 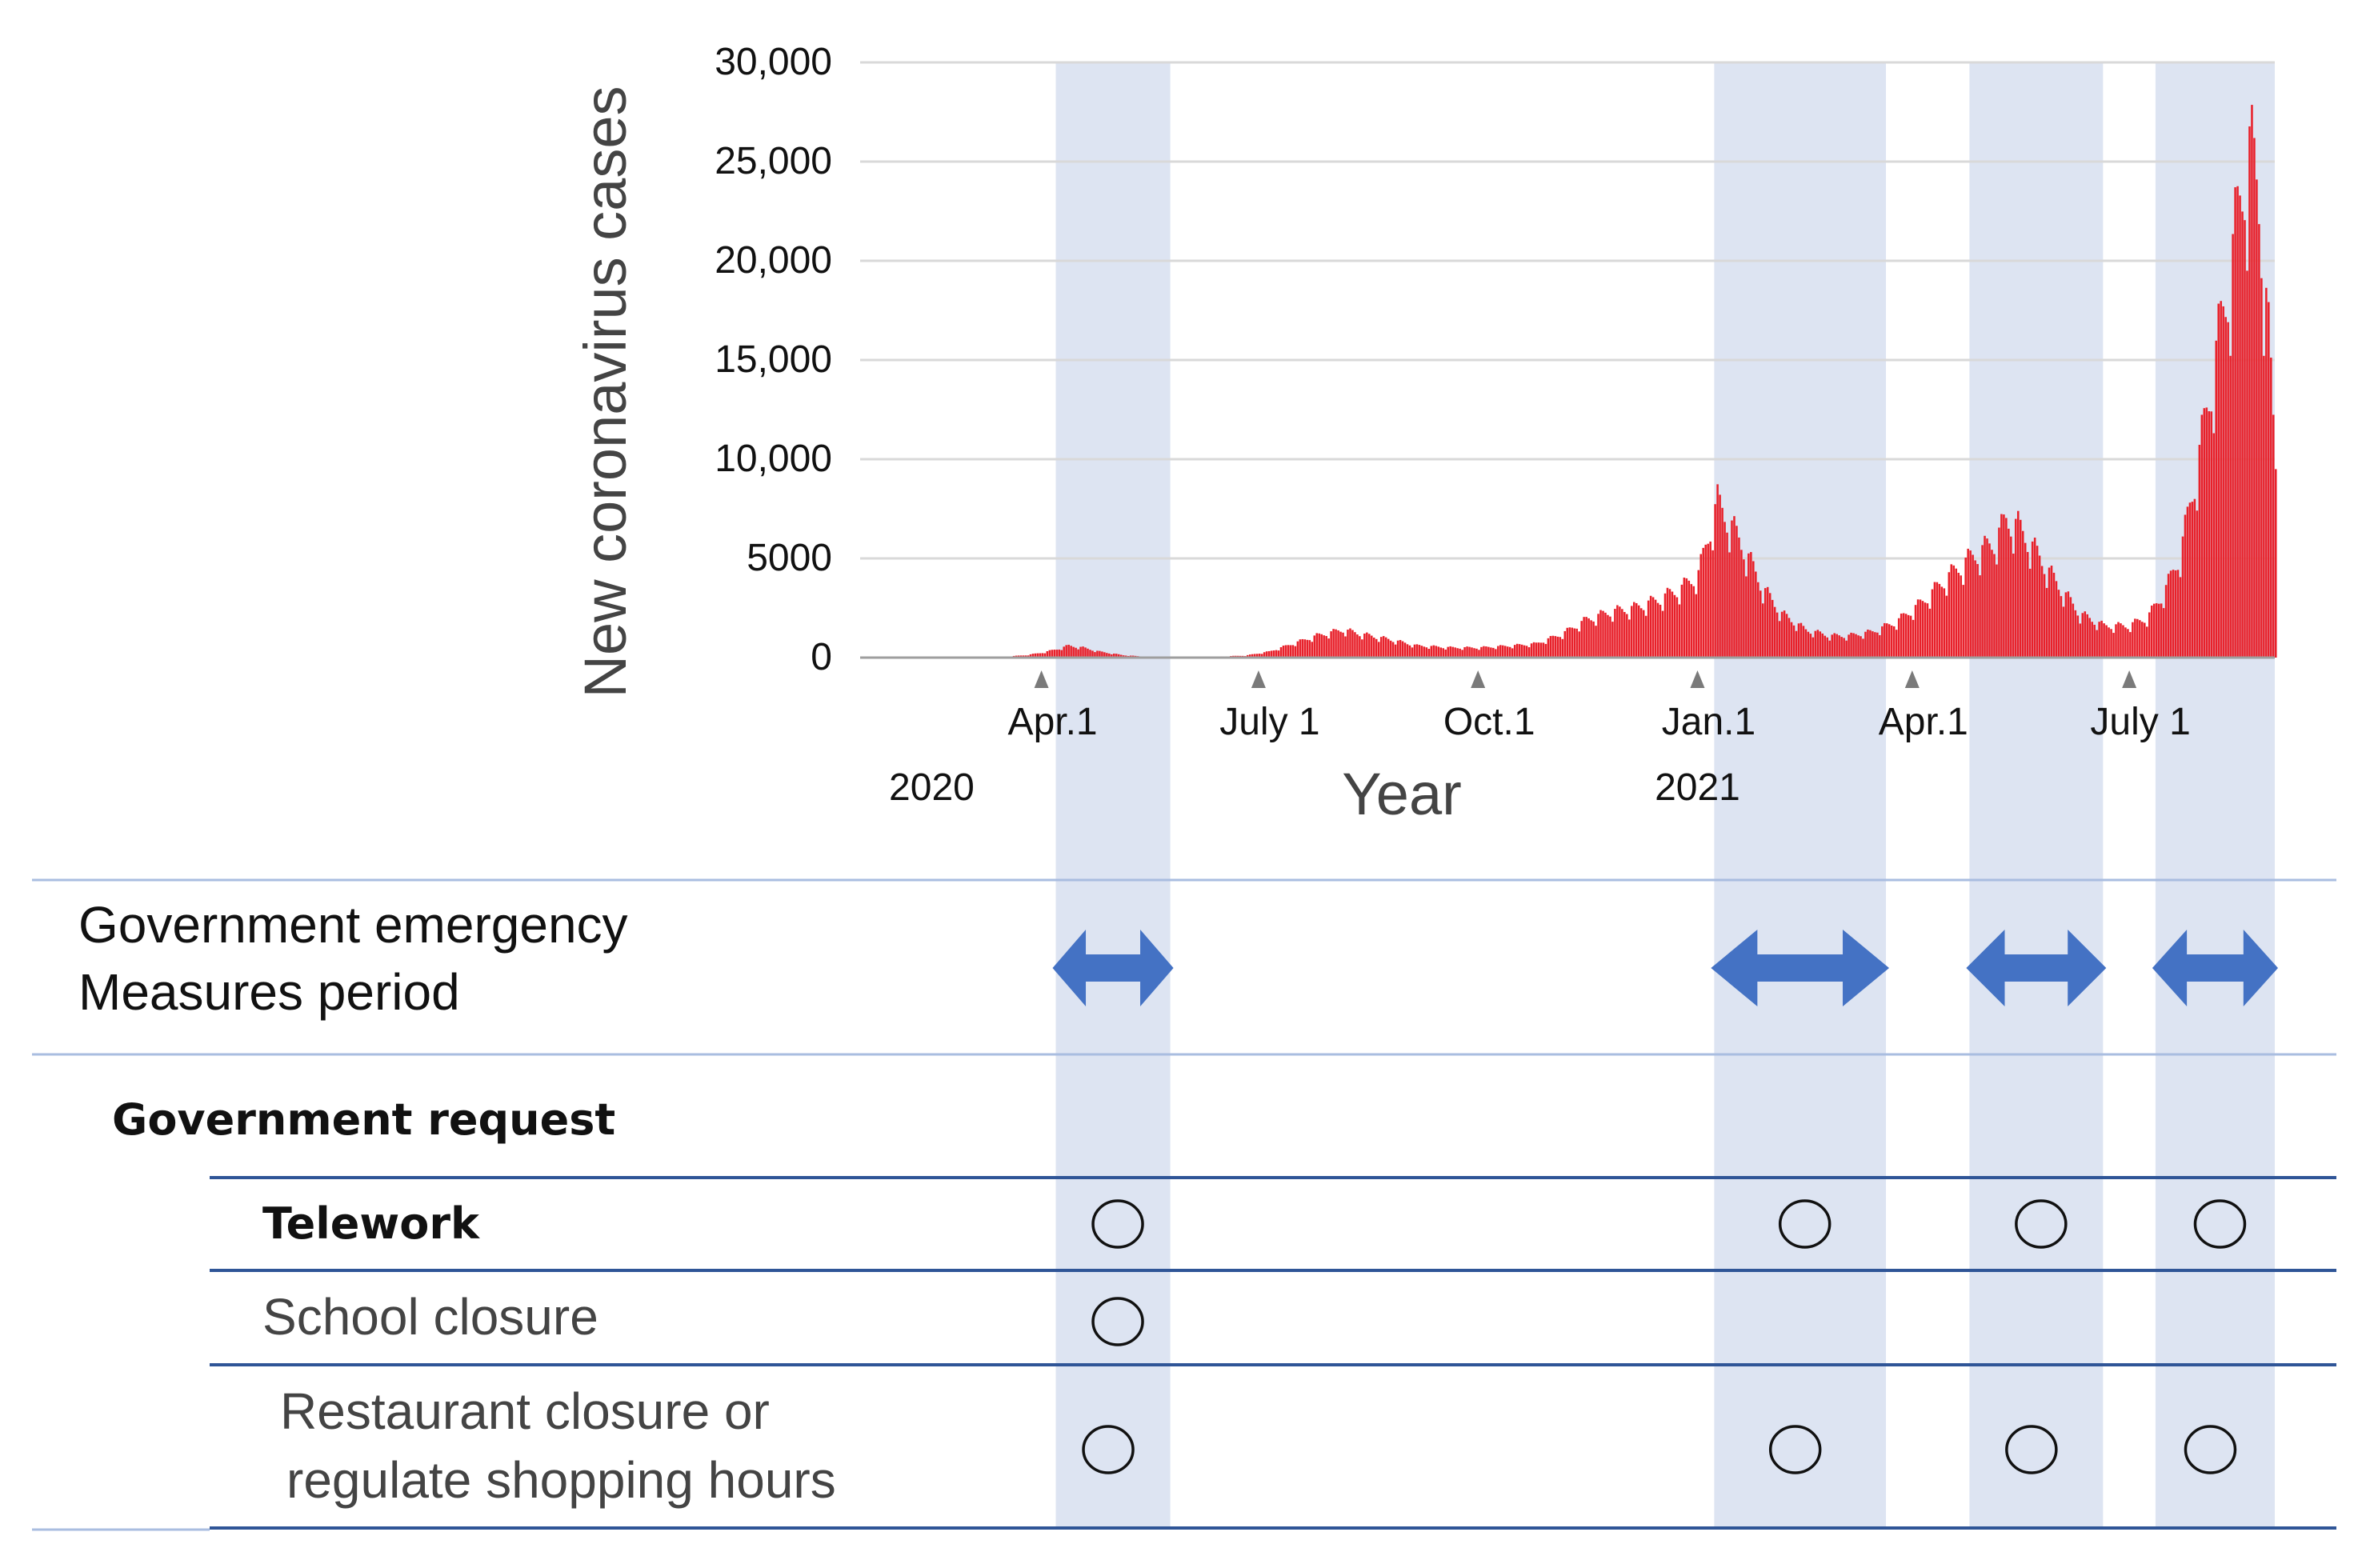 I want to click on x-tick-marker, so click(x=1913, y=679).